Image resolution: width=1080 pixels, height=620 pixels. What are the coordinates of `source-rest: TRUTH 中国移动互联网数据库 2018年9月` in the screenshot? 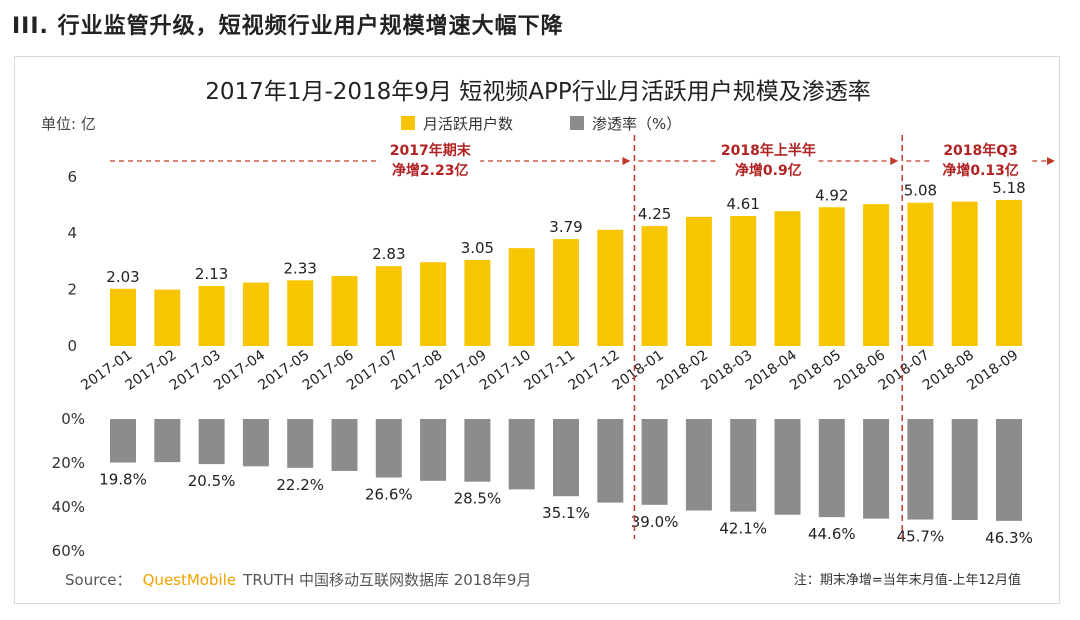 It's located at (386, 580).